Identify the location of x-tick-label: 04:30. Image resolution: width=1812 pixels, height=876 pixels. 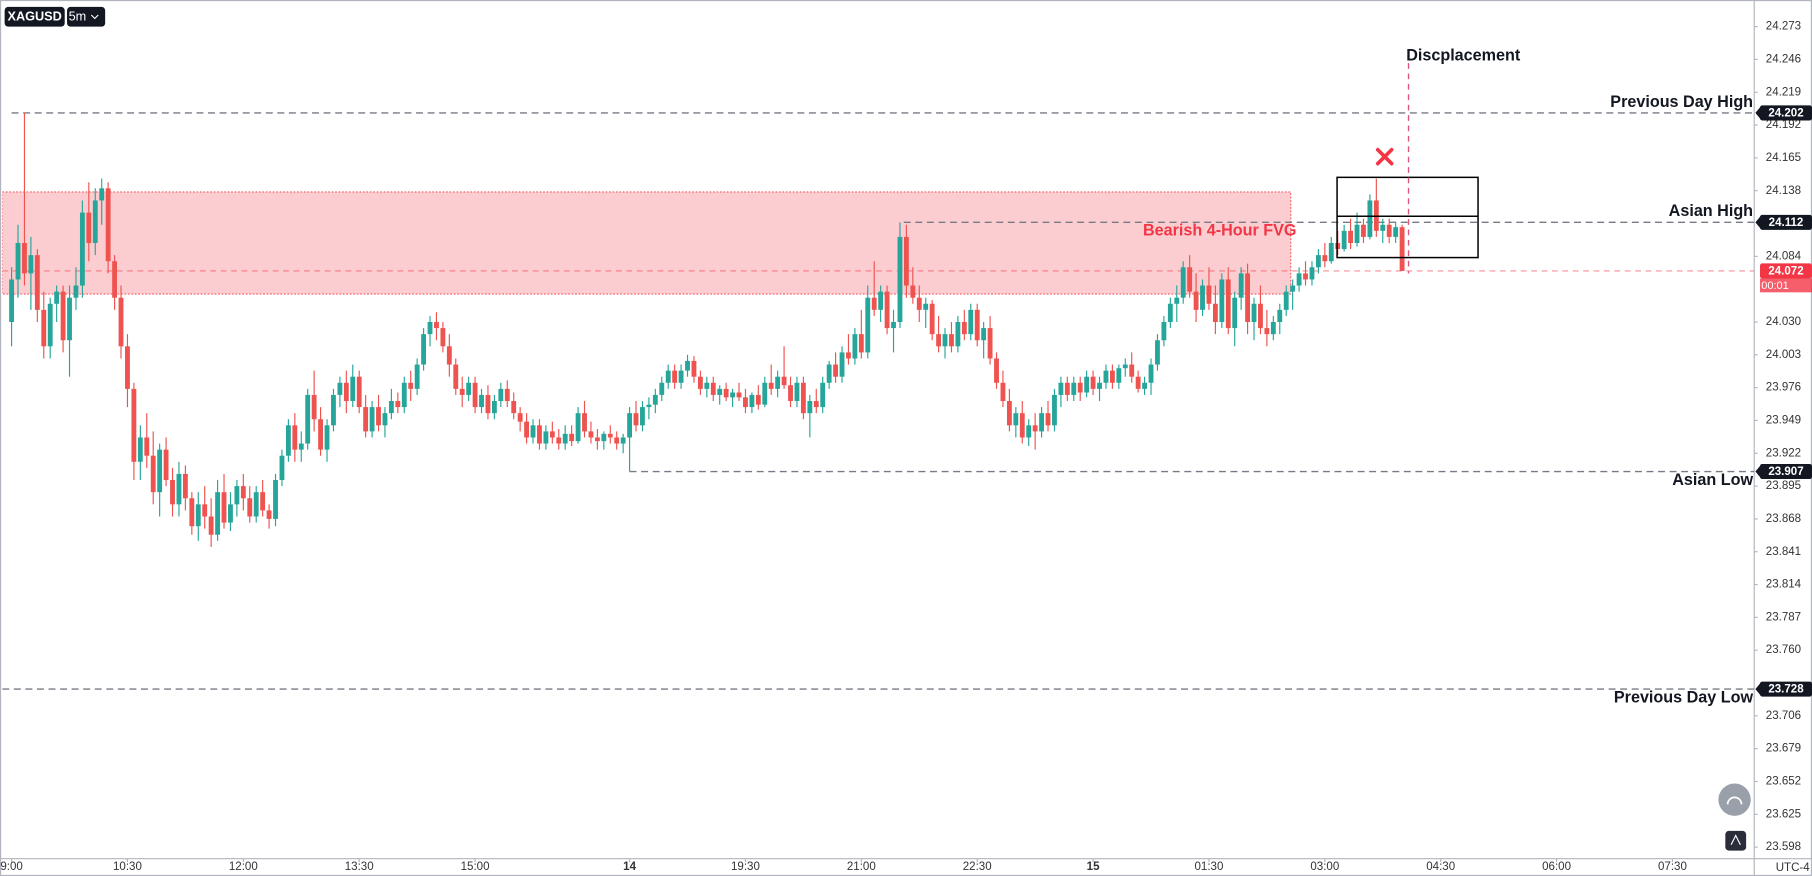
(1440, 867).